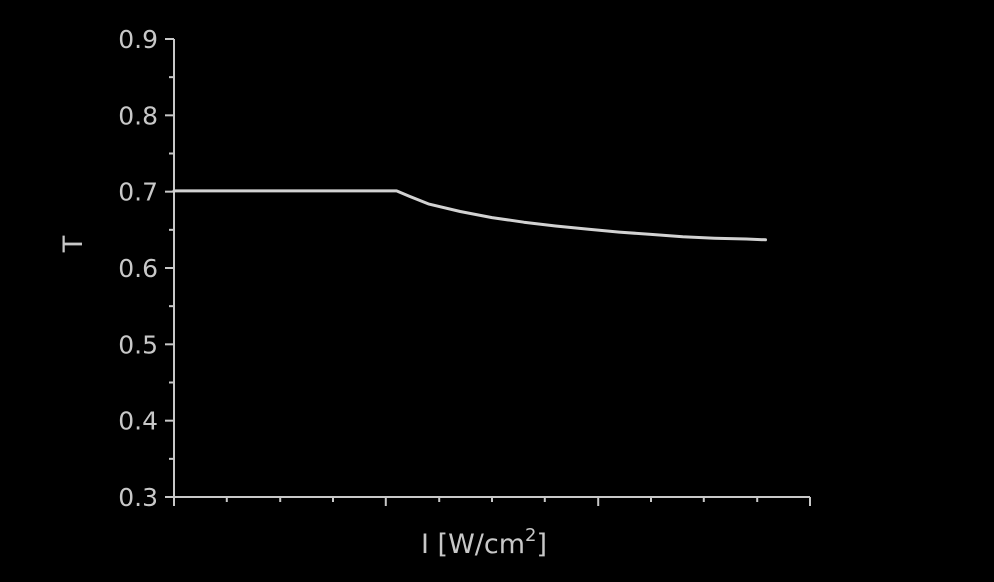 The width and height of the screenshot is (994, 582). I want to click on y-tick-label: 0.4, so click(138, 421).